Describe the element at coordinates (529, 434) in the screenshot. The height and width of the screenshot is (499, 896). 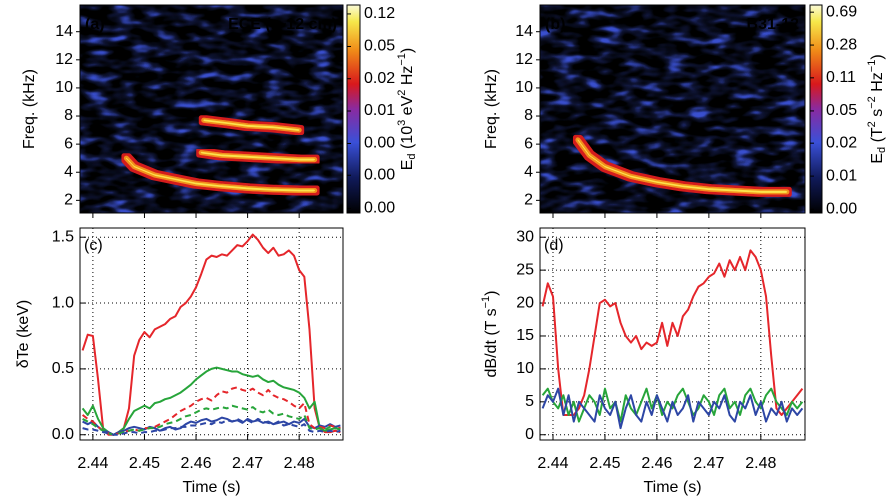
I see `y-tick-label: 0` at that location.